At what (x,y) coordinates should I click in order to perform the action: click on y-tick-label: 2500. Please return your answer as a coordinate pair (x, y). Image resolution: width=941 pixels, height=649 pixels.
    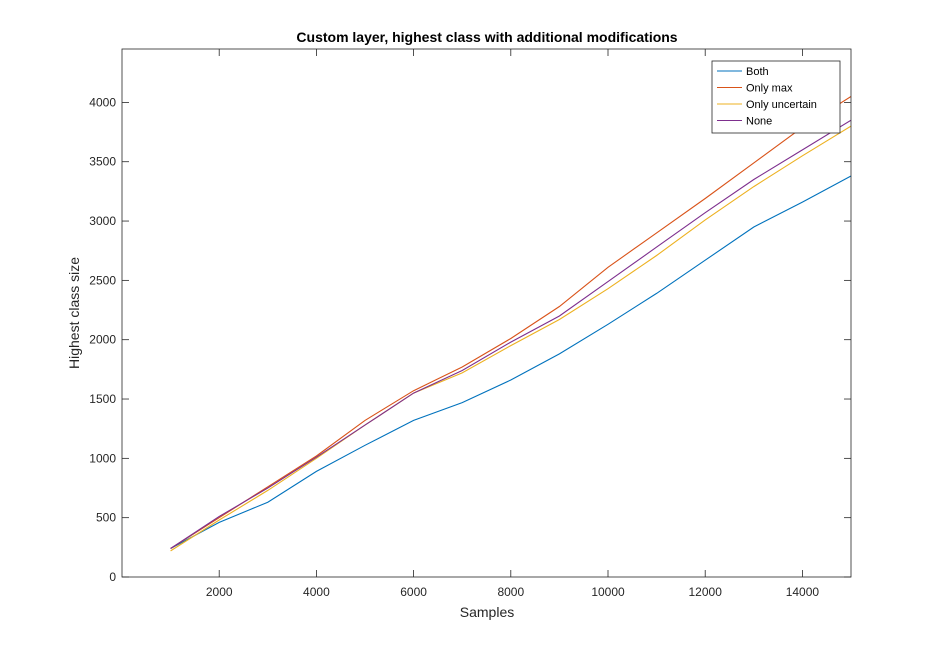
    Looking at the image, I should click on (102, 280).